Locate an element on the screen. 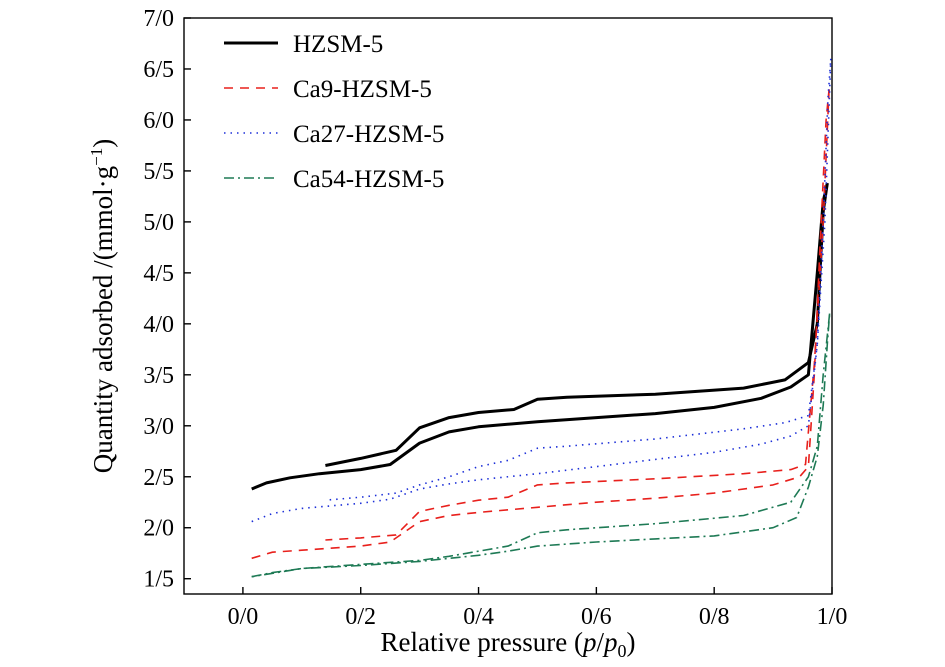 This screenshot has width=945, height=667. y-tick-label: 6/5 is located at coordinates (158, 70).